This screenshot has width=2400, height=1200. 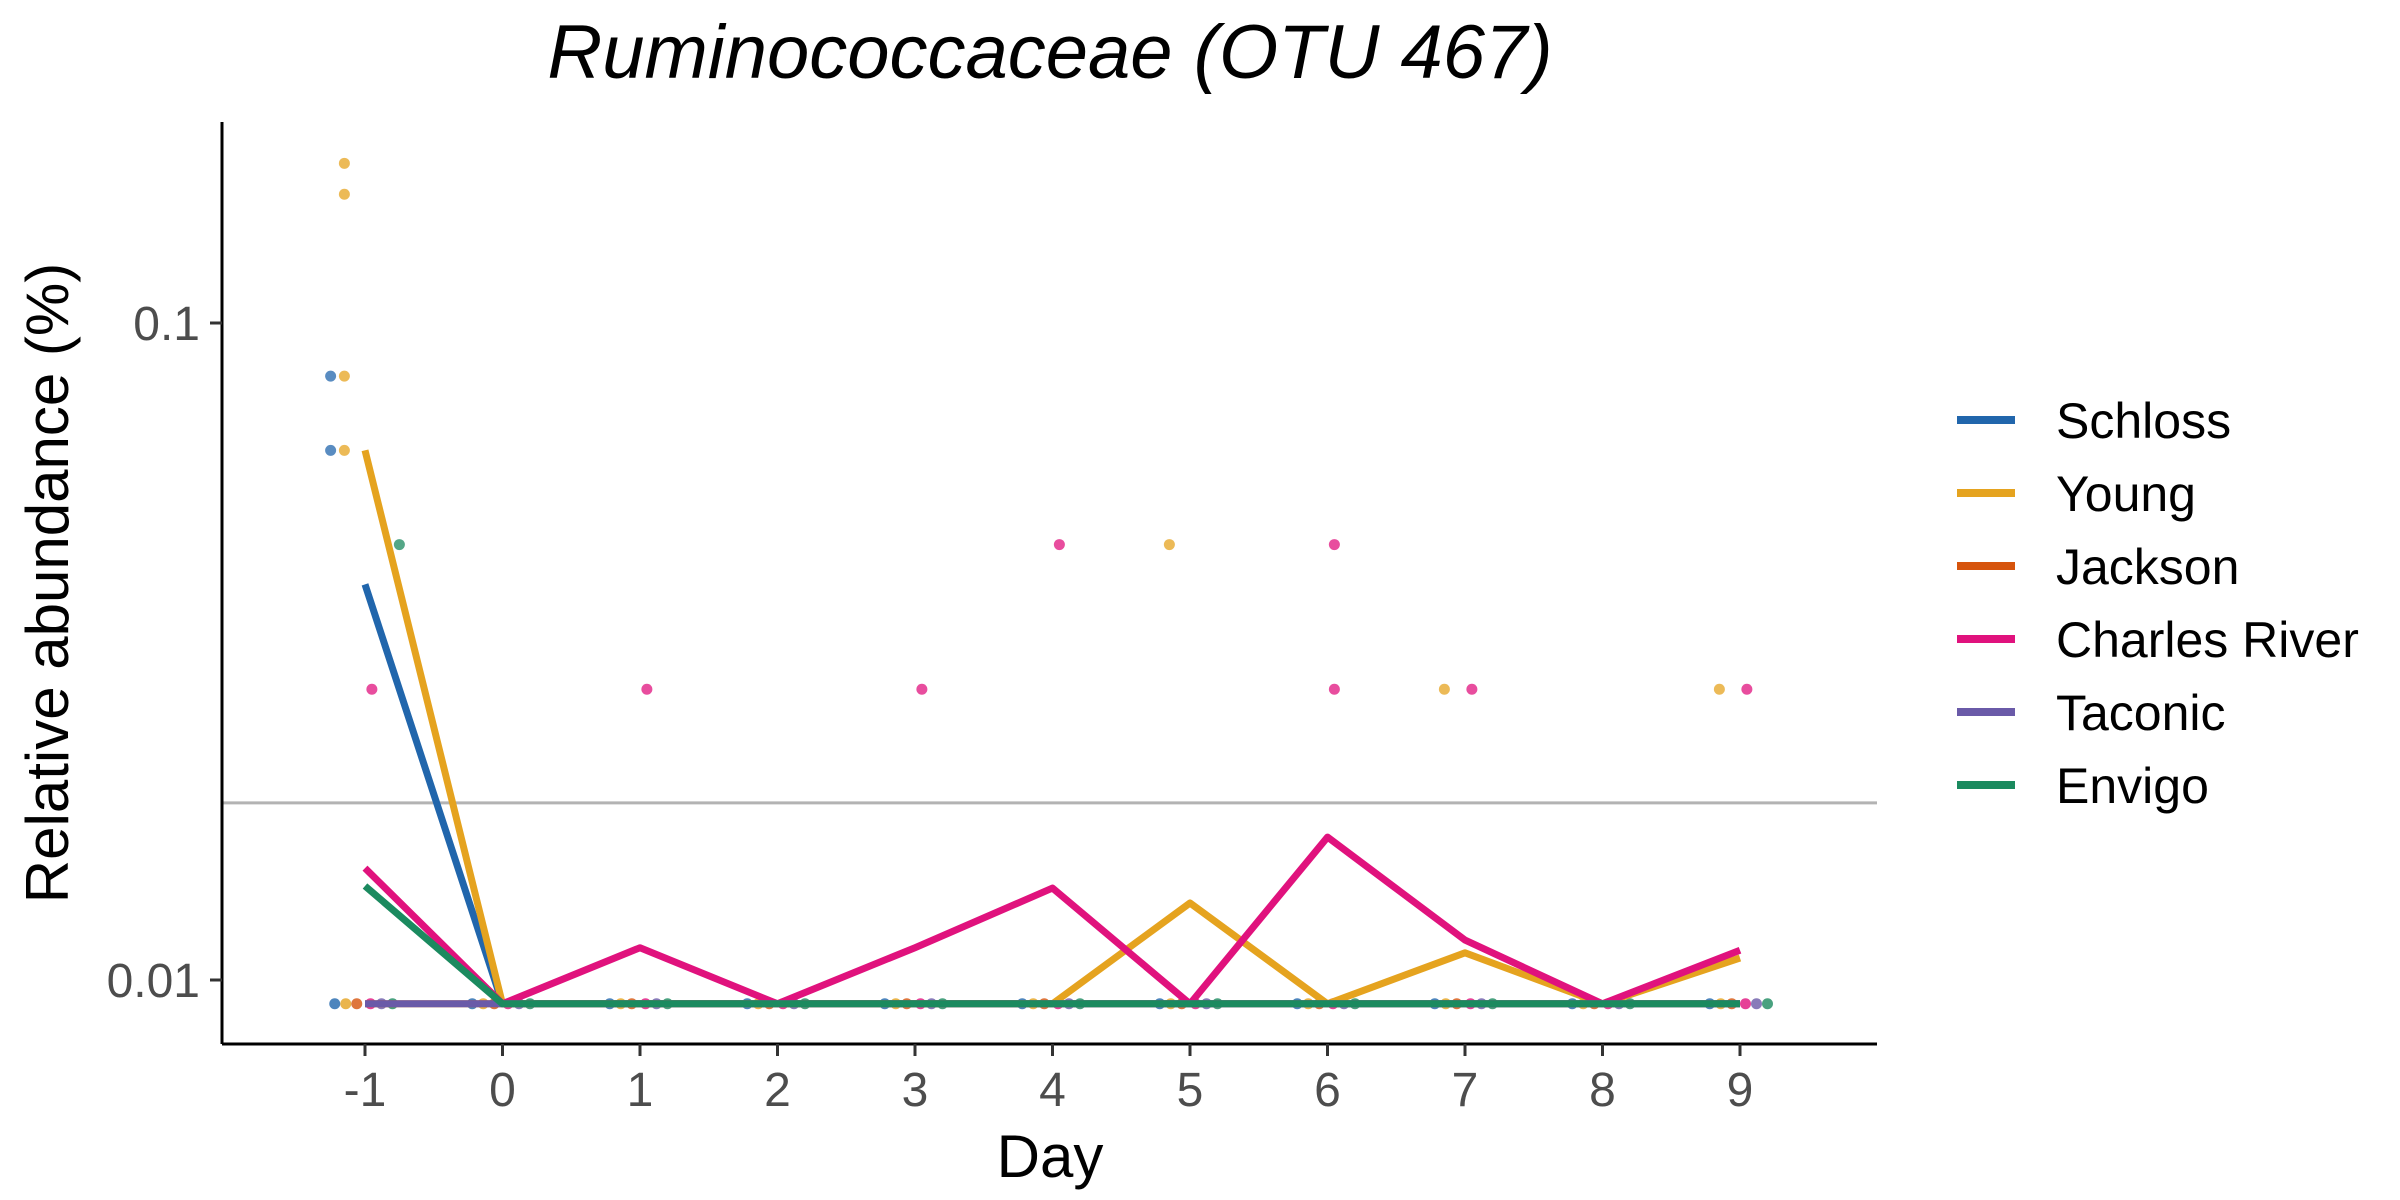 I want to click on series-line-envigo, so click(x=1051, y=945).